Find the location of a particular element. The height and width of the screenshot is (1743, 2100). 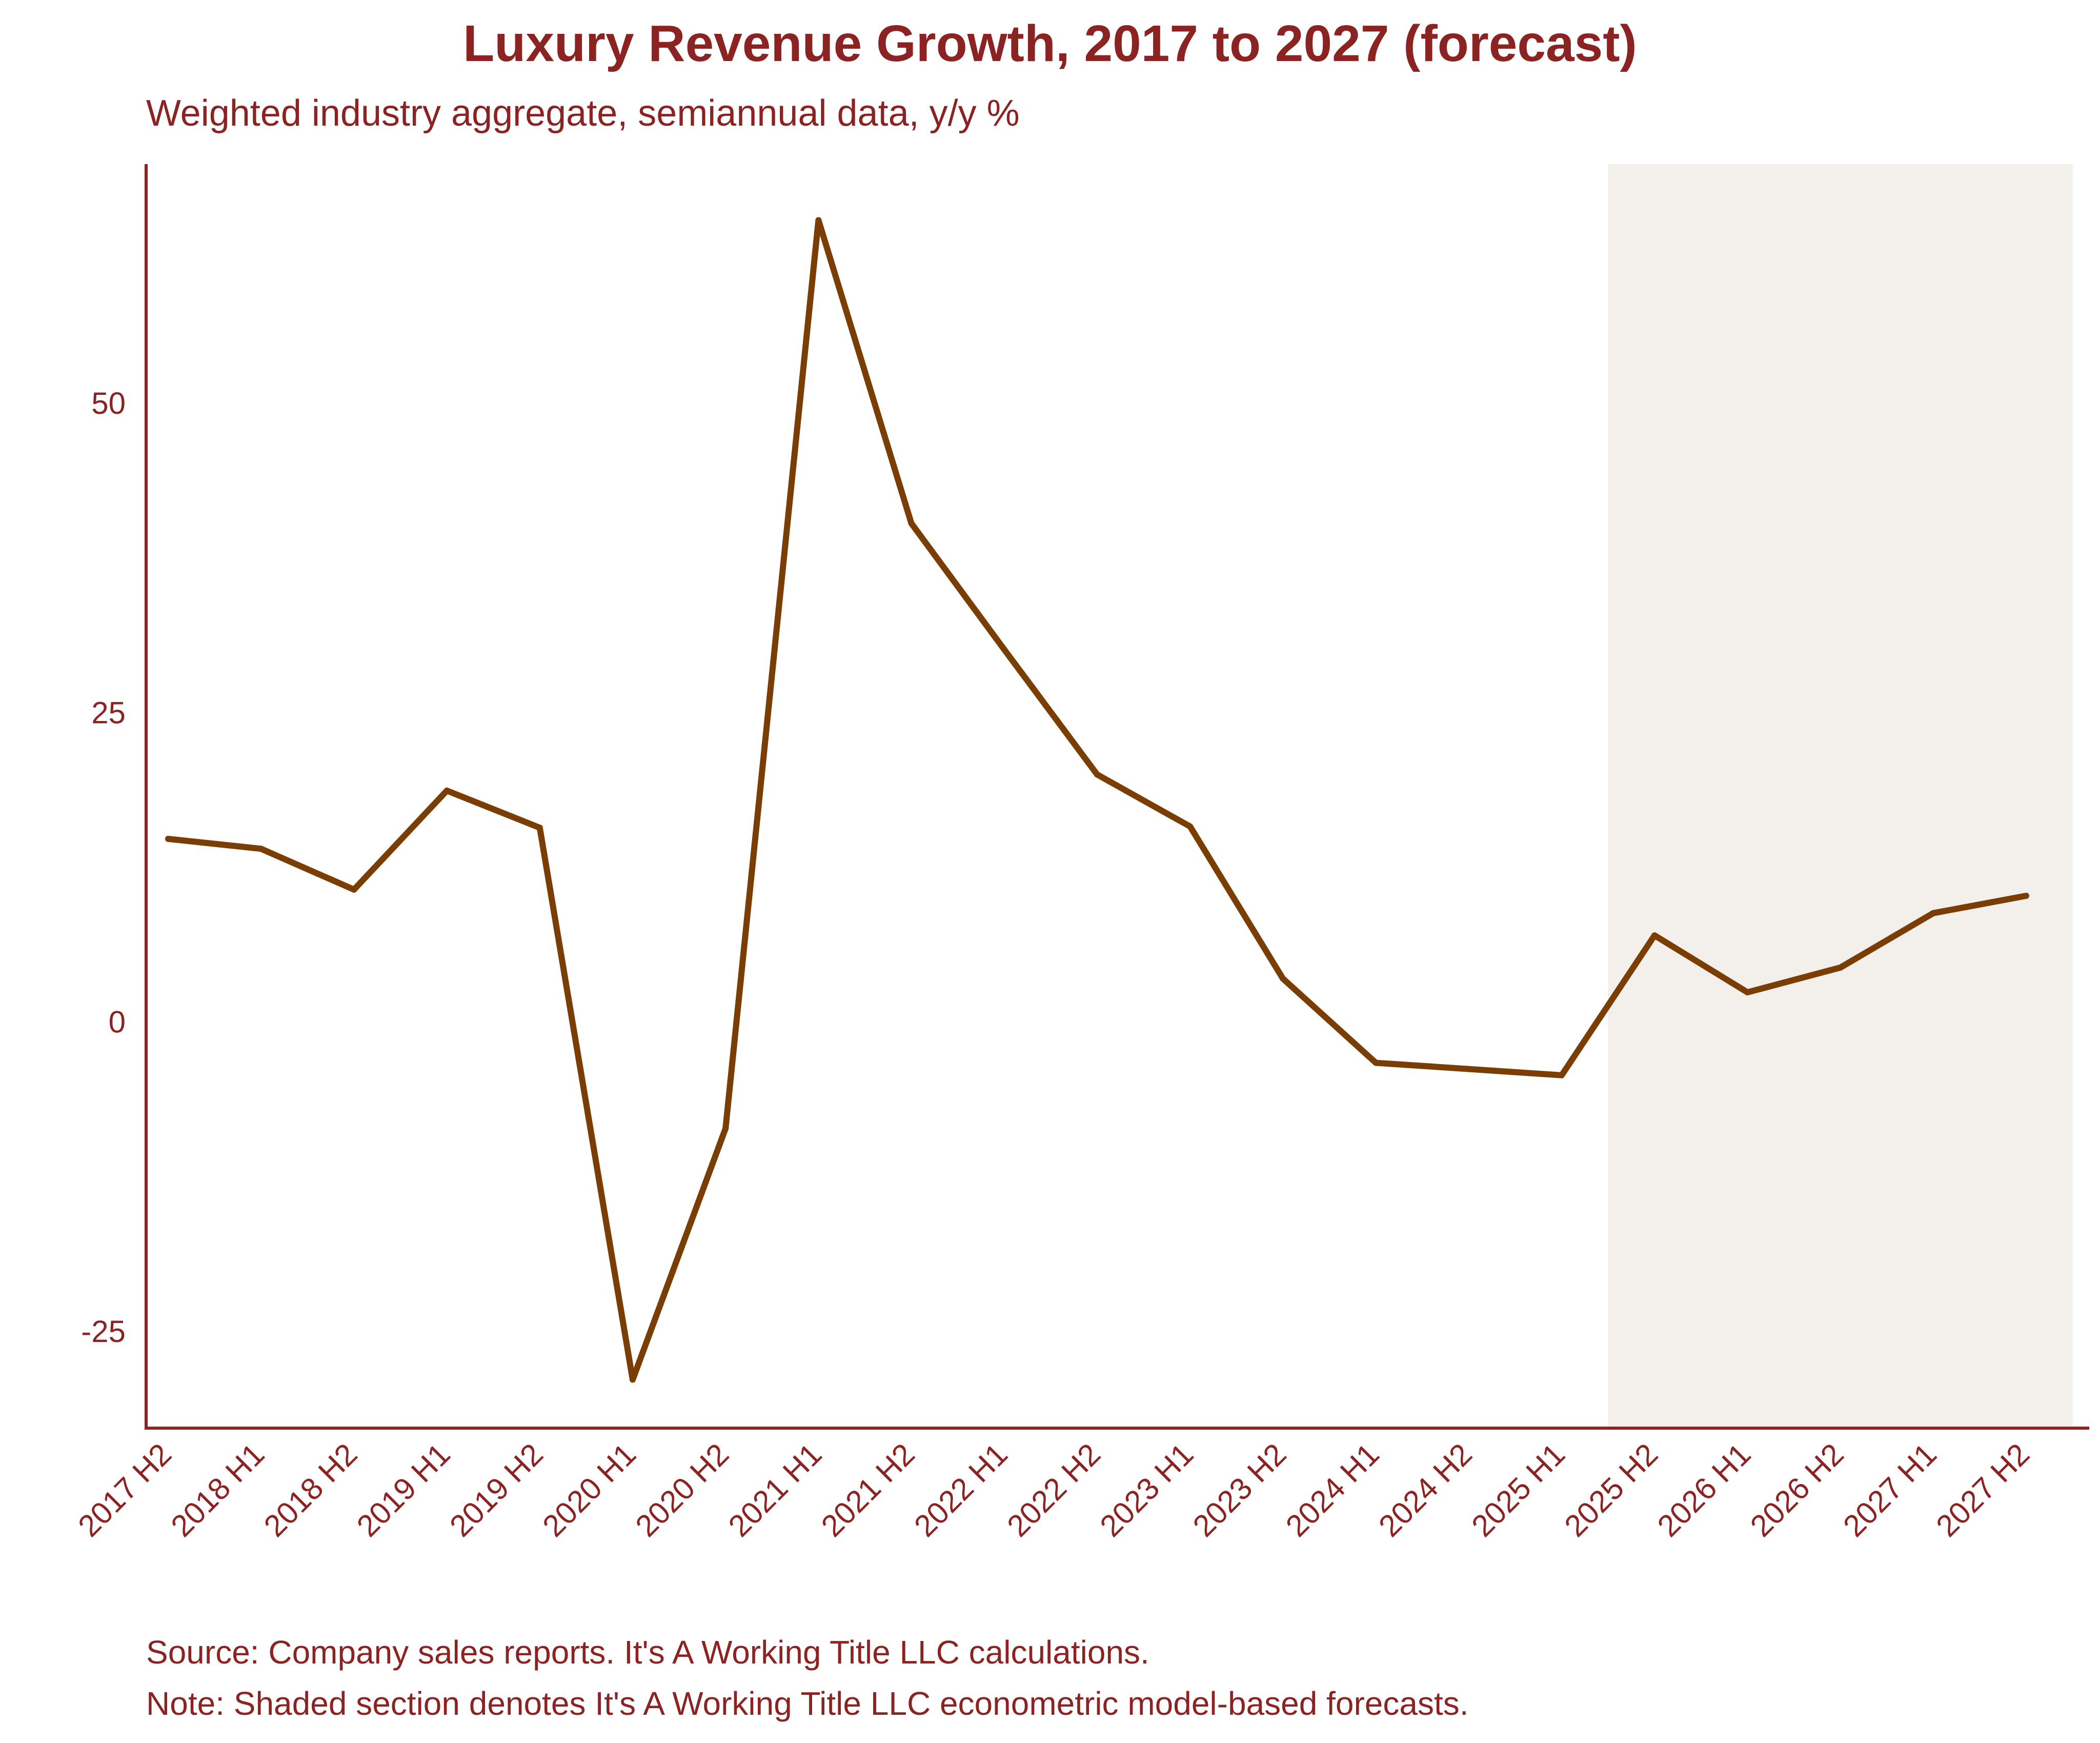

x-tick-label: 2020 H2 is located at coordinates (682, 1490).